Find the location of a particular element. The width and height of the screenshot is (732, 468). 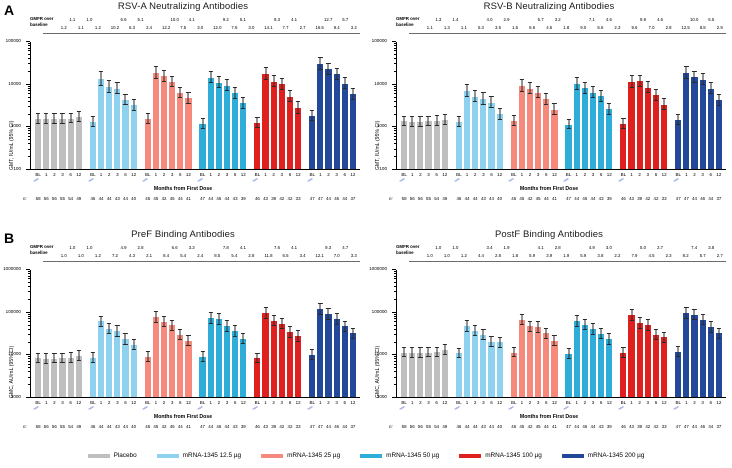

gmfr-value: 1.0 is located at coordinates (80, 255).